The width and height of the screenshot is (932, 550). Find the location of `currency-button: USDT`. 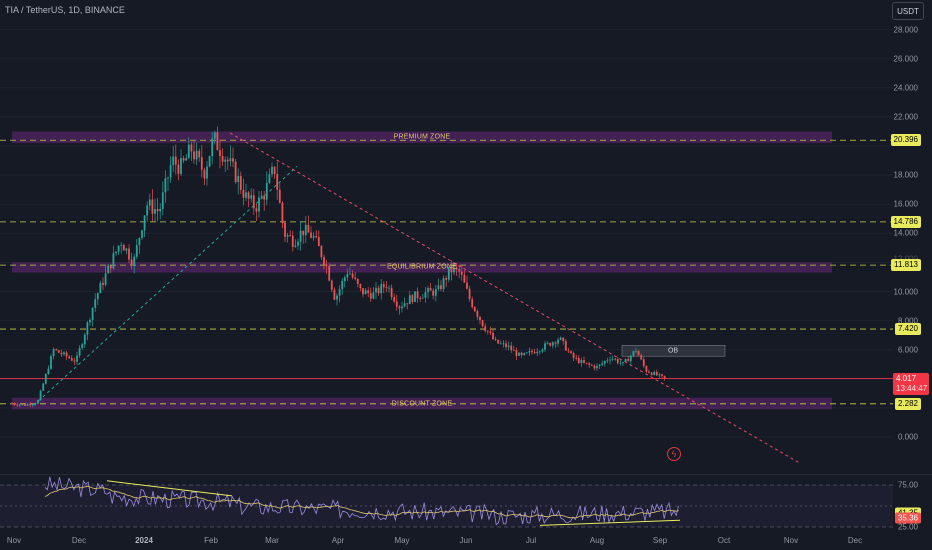

currency-button: USDT is located at coordinates (908, 11).